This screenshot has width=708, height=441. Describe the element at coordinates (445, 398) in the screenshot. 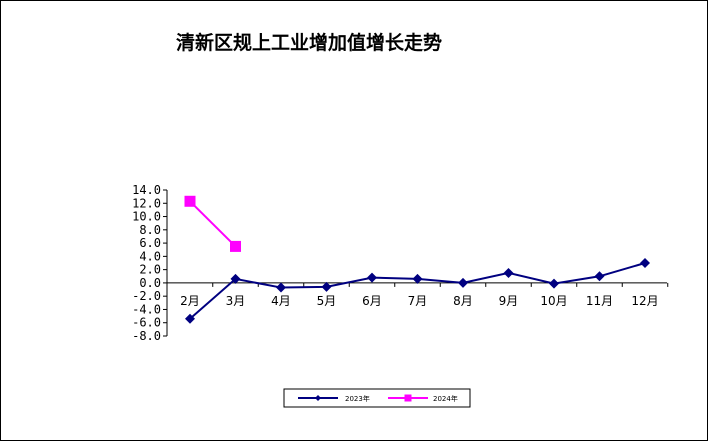

I see `legend-label-2: 2024年` at that location.